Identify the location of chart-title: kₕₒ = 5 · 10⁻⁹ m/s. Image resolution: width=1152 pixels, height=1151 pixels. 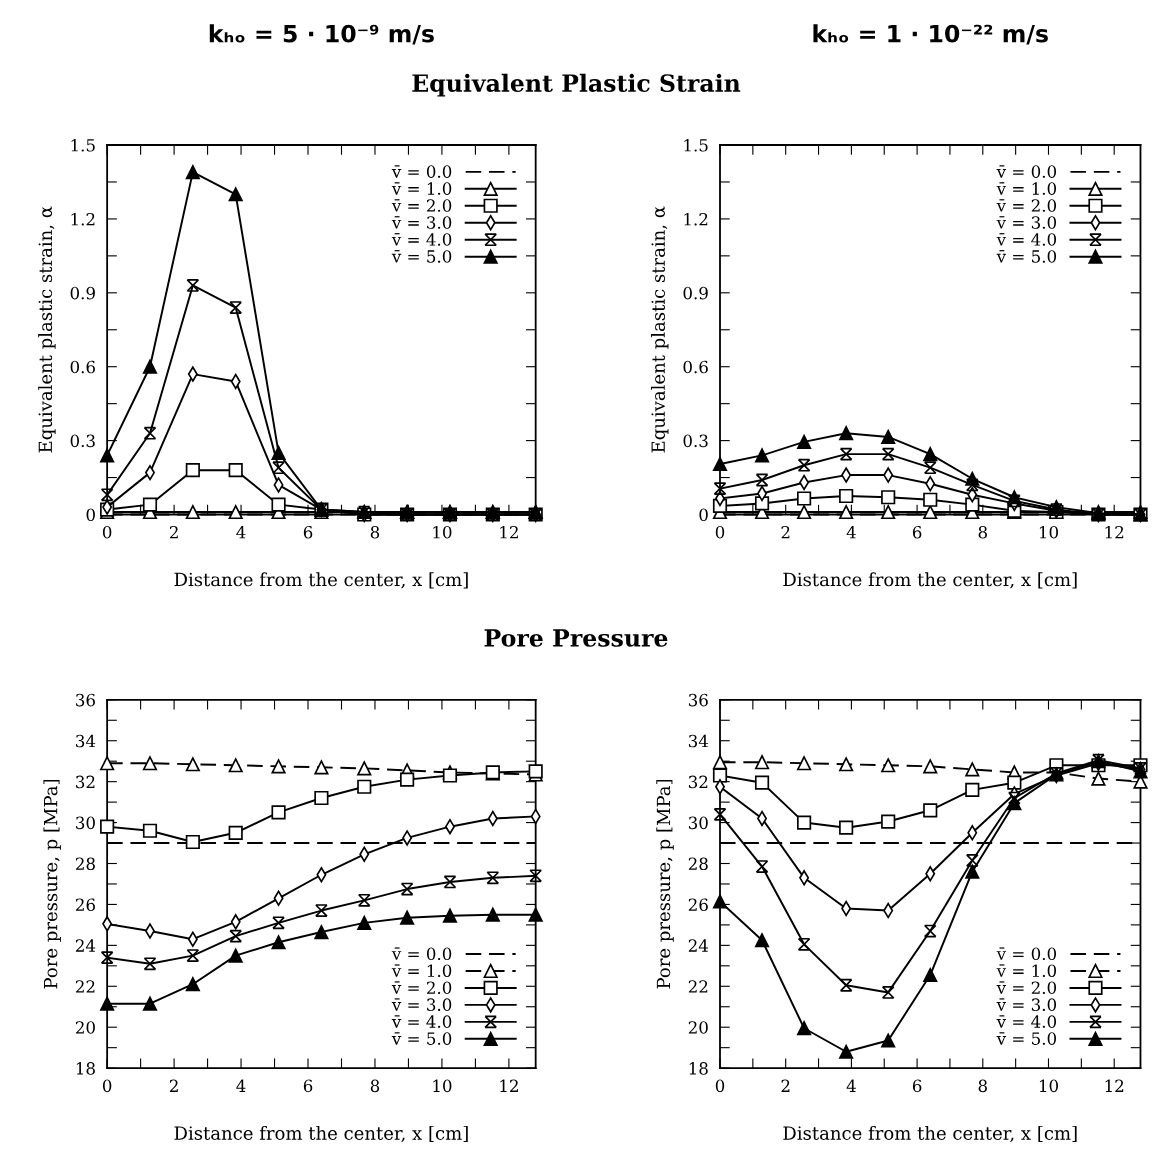
(321, 34).